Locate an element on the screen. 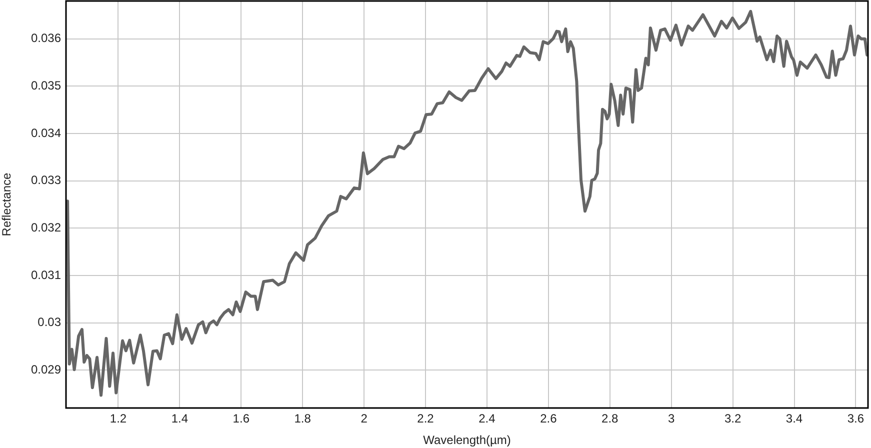 The height and width of the screenshot is (448, 871). x-tick-label: 2.4 is located at coordinates (487, 419).